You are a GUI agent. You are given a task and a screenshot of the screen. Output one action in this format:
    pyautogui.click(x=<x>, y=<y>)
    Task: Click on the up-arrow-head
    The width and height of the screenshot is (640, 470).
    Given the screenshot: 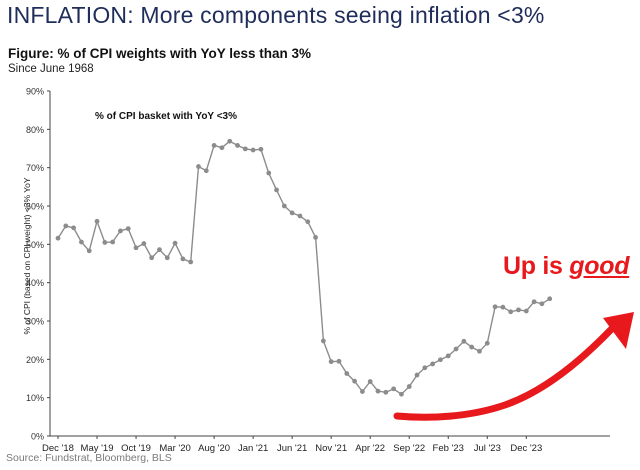 What is the action you would take?
    pyautogui.click(x=618, y=330)
    